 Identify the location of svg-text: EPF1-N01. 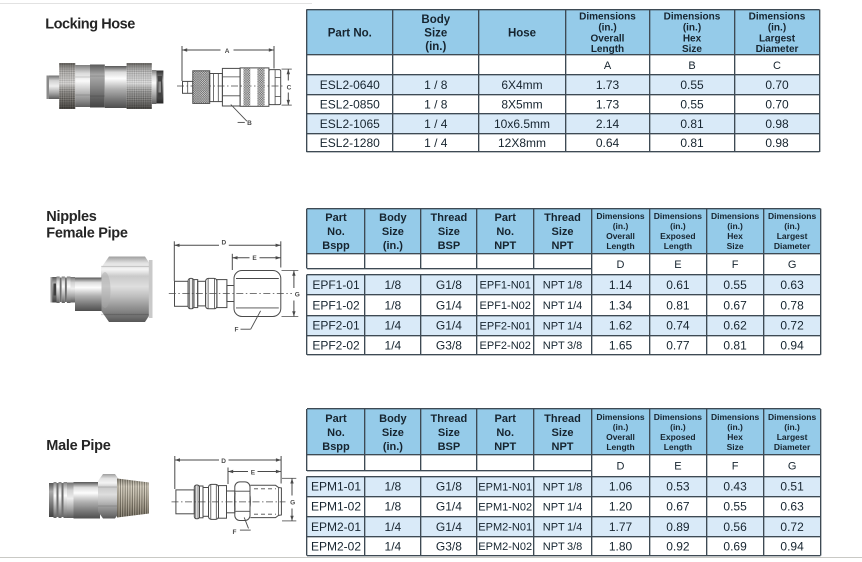
(505, 286).